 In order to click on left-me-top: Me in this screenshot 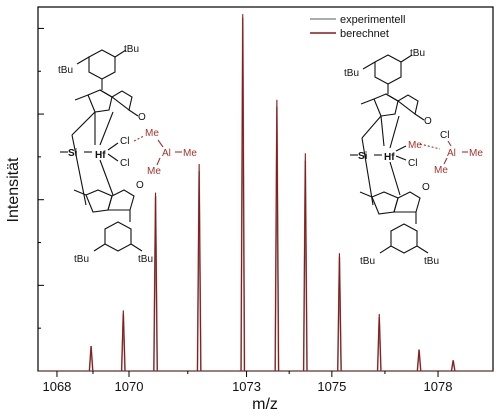, I will do `click(152, 133)`.